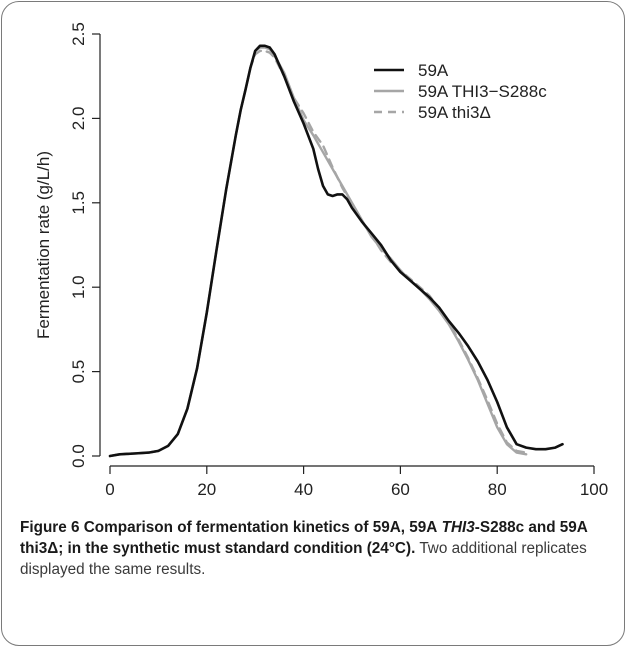  I want to click on y-tick-label: 2.0, so click(78, 119).